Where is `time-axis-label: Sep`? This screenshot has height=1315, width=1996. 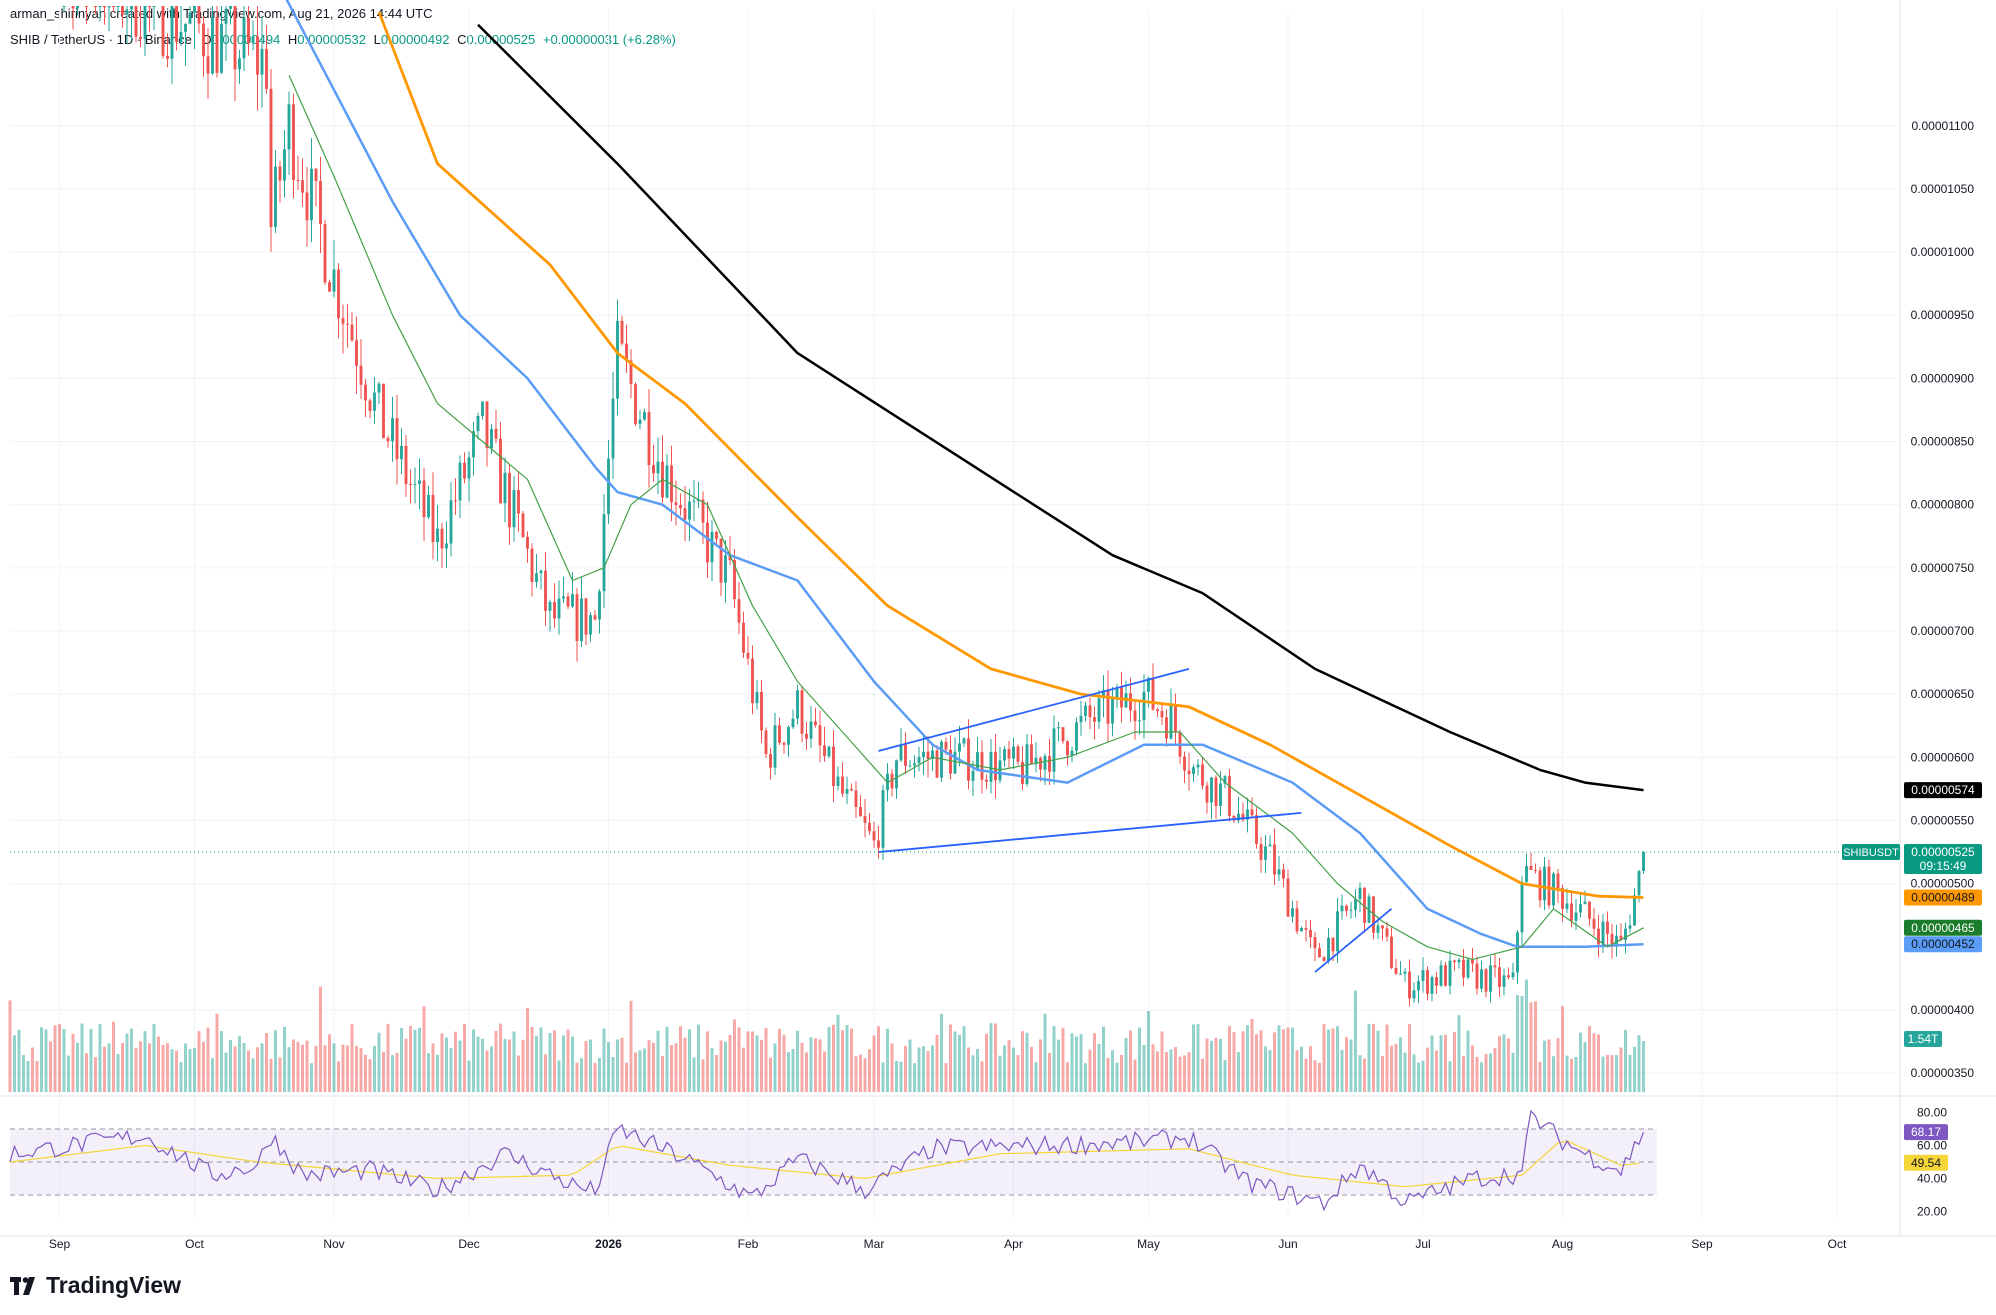
time-axis-label: Sep is located at coordinates (1702, 1244).